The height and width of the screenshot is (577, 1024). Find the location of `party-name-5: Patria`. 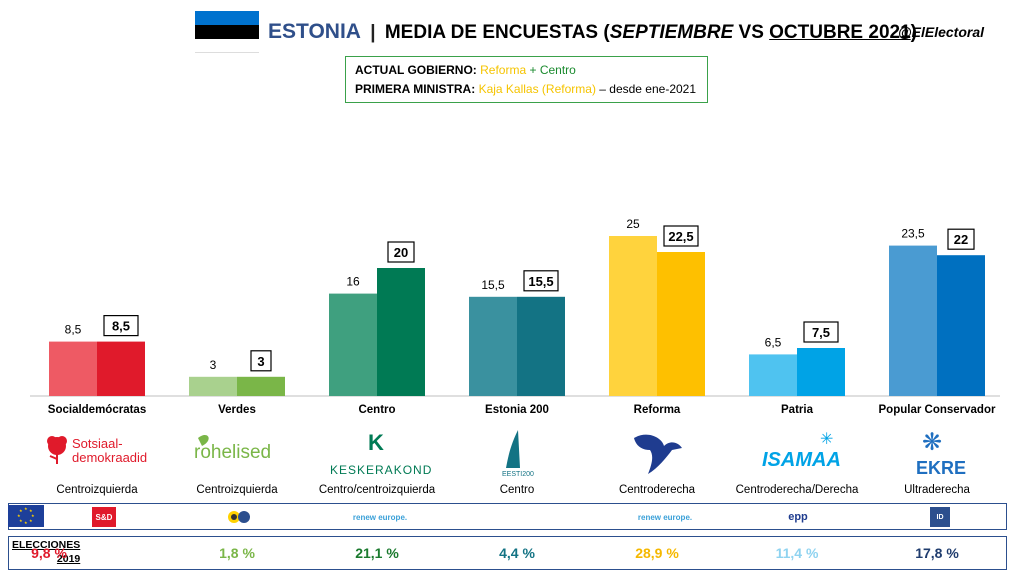

party-name-5: Patria is located at coordinates (797, 410).